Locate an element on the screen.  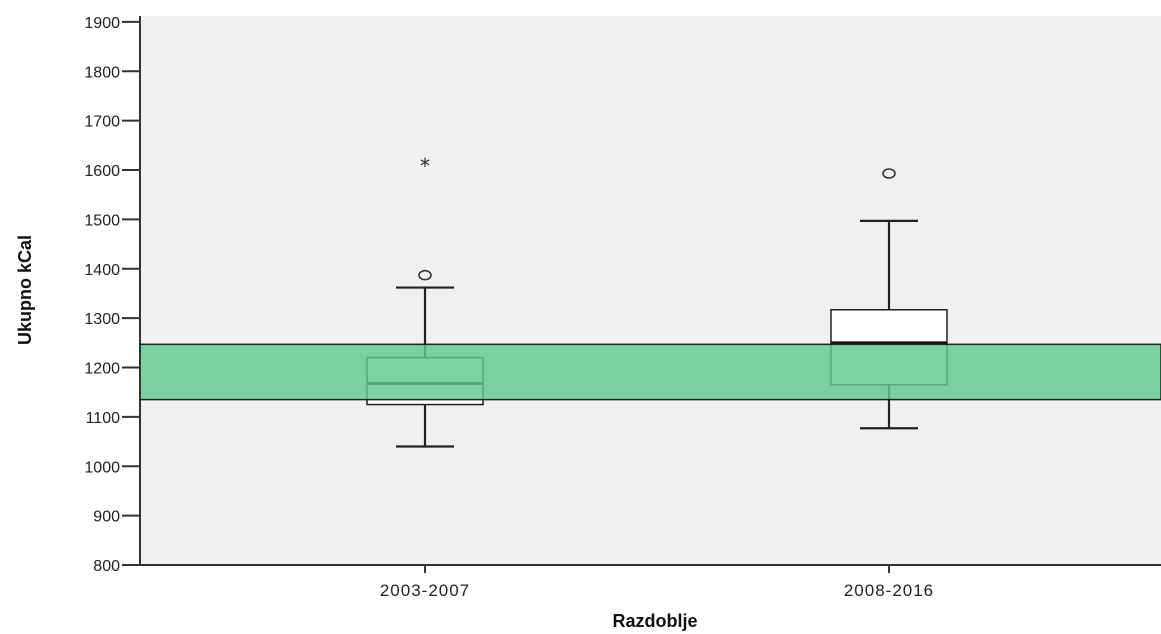
y-tick-label: 1700 is located at coordinates (102, 122).